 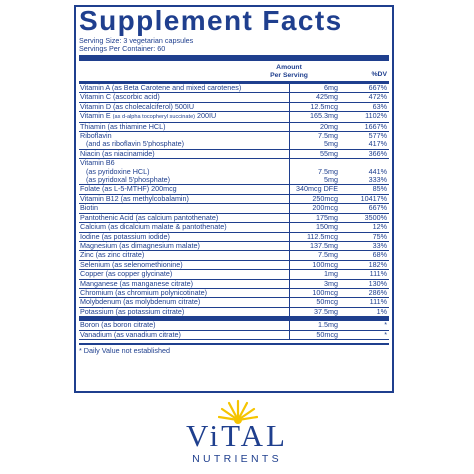 What do you see at coordinates (377, 136) in the screenshot?
I see `nutrient-dv: 577%` at bounding box center [377, 136].